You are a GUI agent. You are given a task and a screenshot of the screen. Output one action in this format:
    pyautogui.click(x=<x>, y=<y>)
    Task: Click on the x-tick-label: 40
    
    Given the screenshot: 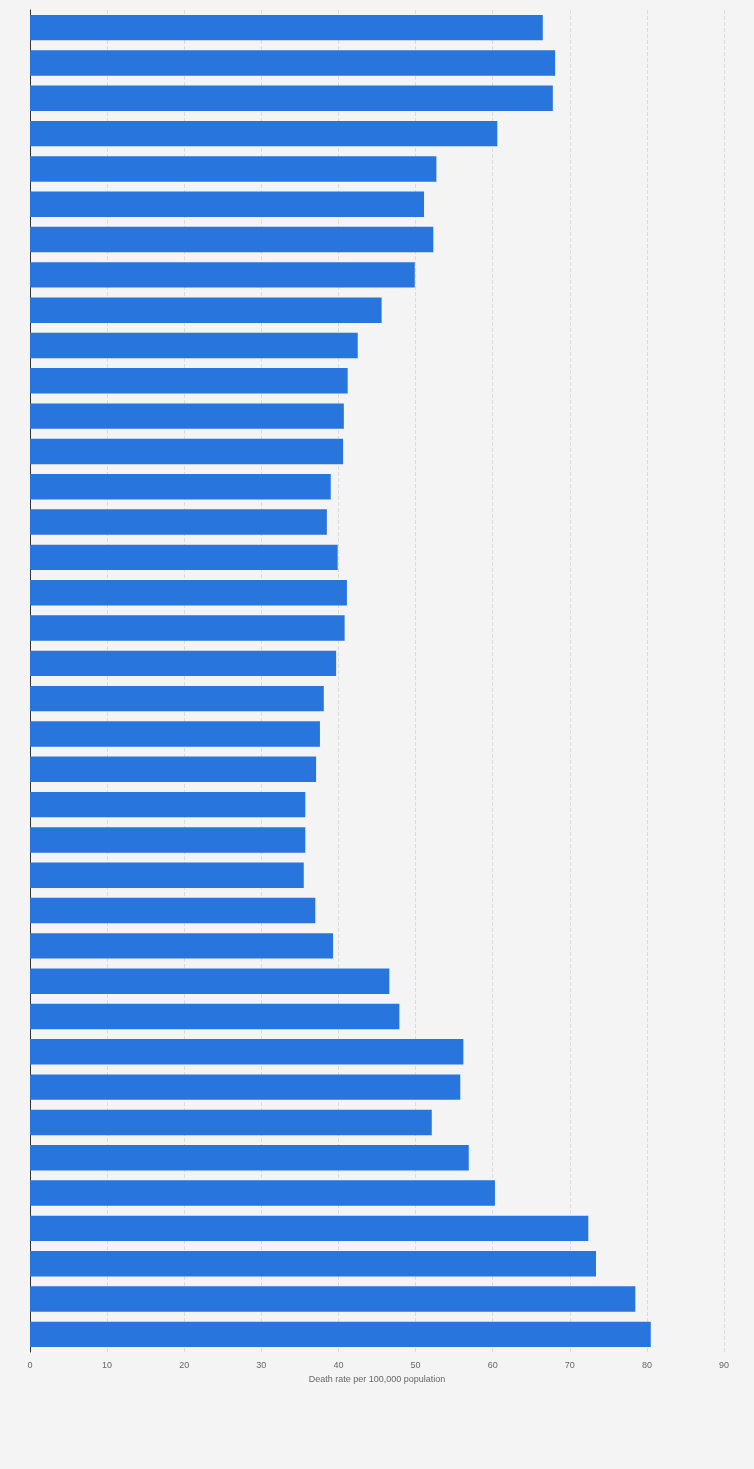 What is the action you would take?
    pyautogui.click(x=338, y=1364)
    